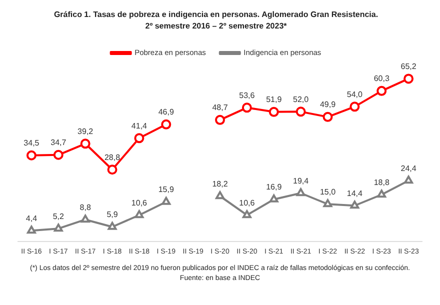 The image size is (440, 305). I want to click on data-label: 14,4, so click(354, 193).